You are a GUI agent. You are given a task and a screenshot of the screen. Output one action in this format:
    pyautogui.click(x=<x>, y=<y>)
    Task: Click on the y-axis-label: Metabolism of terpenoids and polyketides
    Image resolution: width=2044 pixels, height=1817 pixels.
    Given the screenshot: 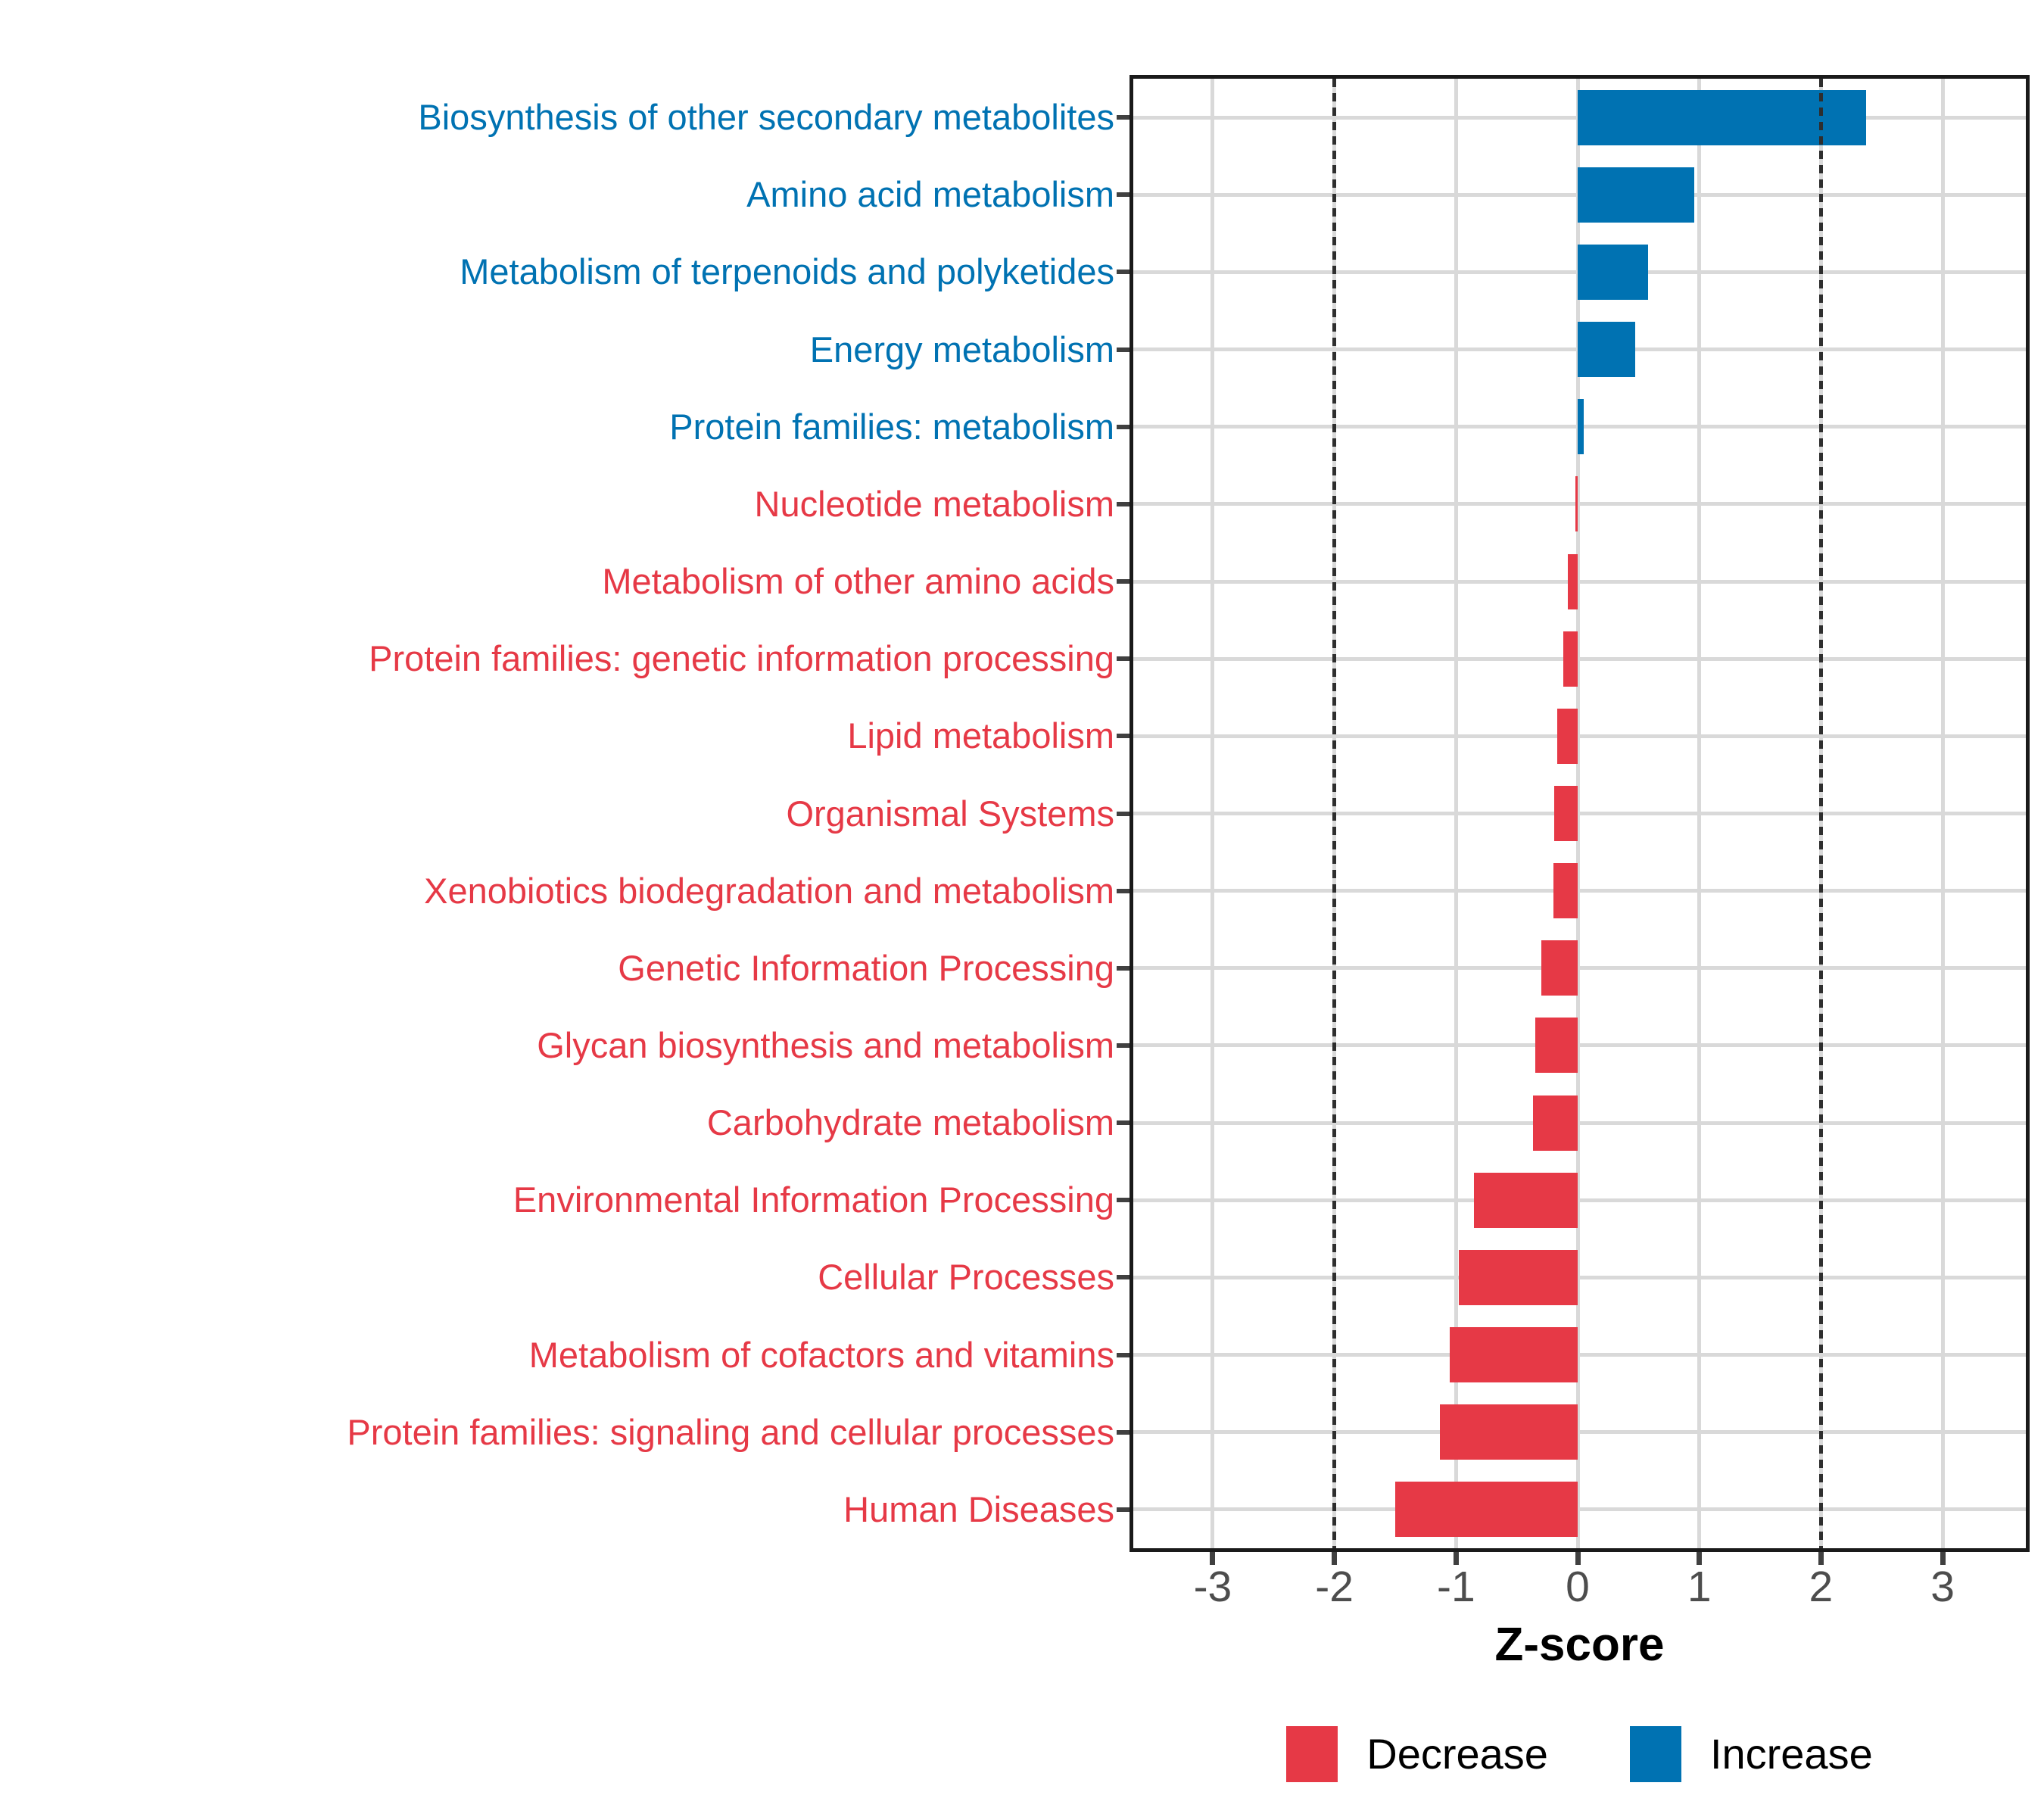 What is the action you would take?
    pyautogui.click(x=787, y=271)
    